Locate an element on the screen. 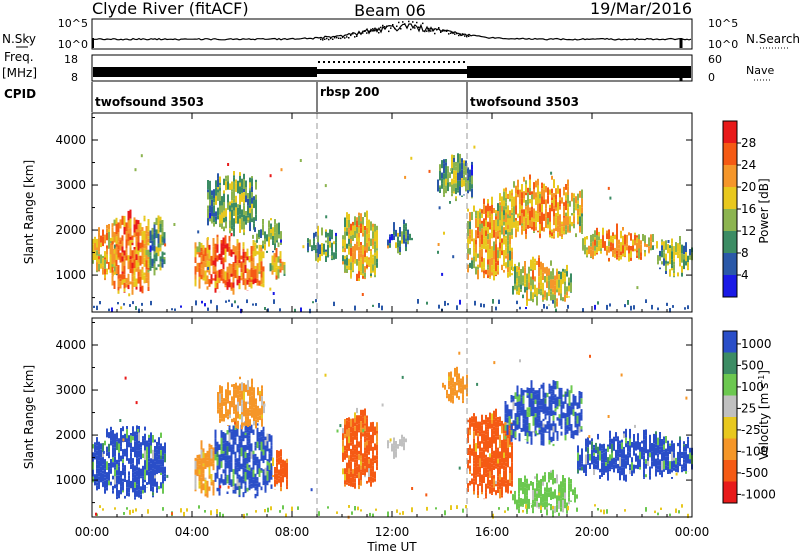 This screenshot has height=554, width=800. y-tick-label: 2000 is located at coordinates (70, 435).